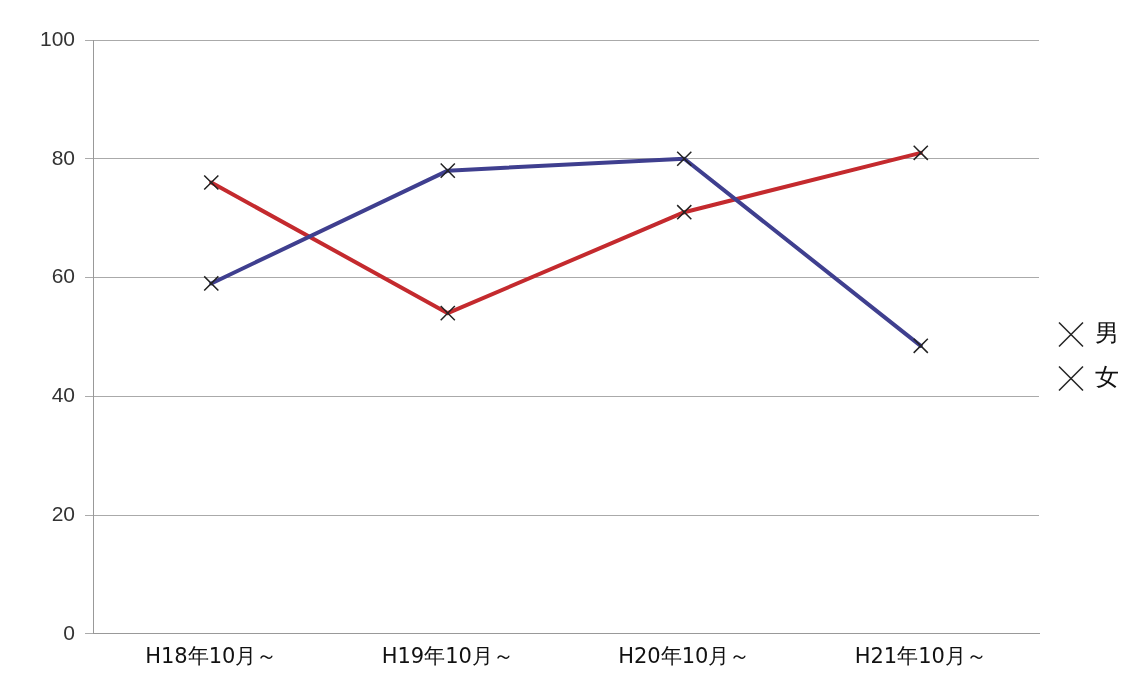  What do you see at coordinates (63, 395) in the screenshot?
I see `y-tick-label: 40` at bounding box center [63, 395].